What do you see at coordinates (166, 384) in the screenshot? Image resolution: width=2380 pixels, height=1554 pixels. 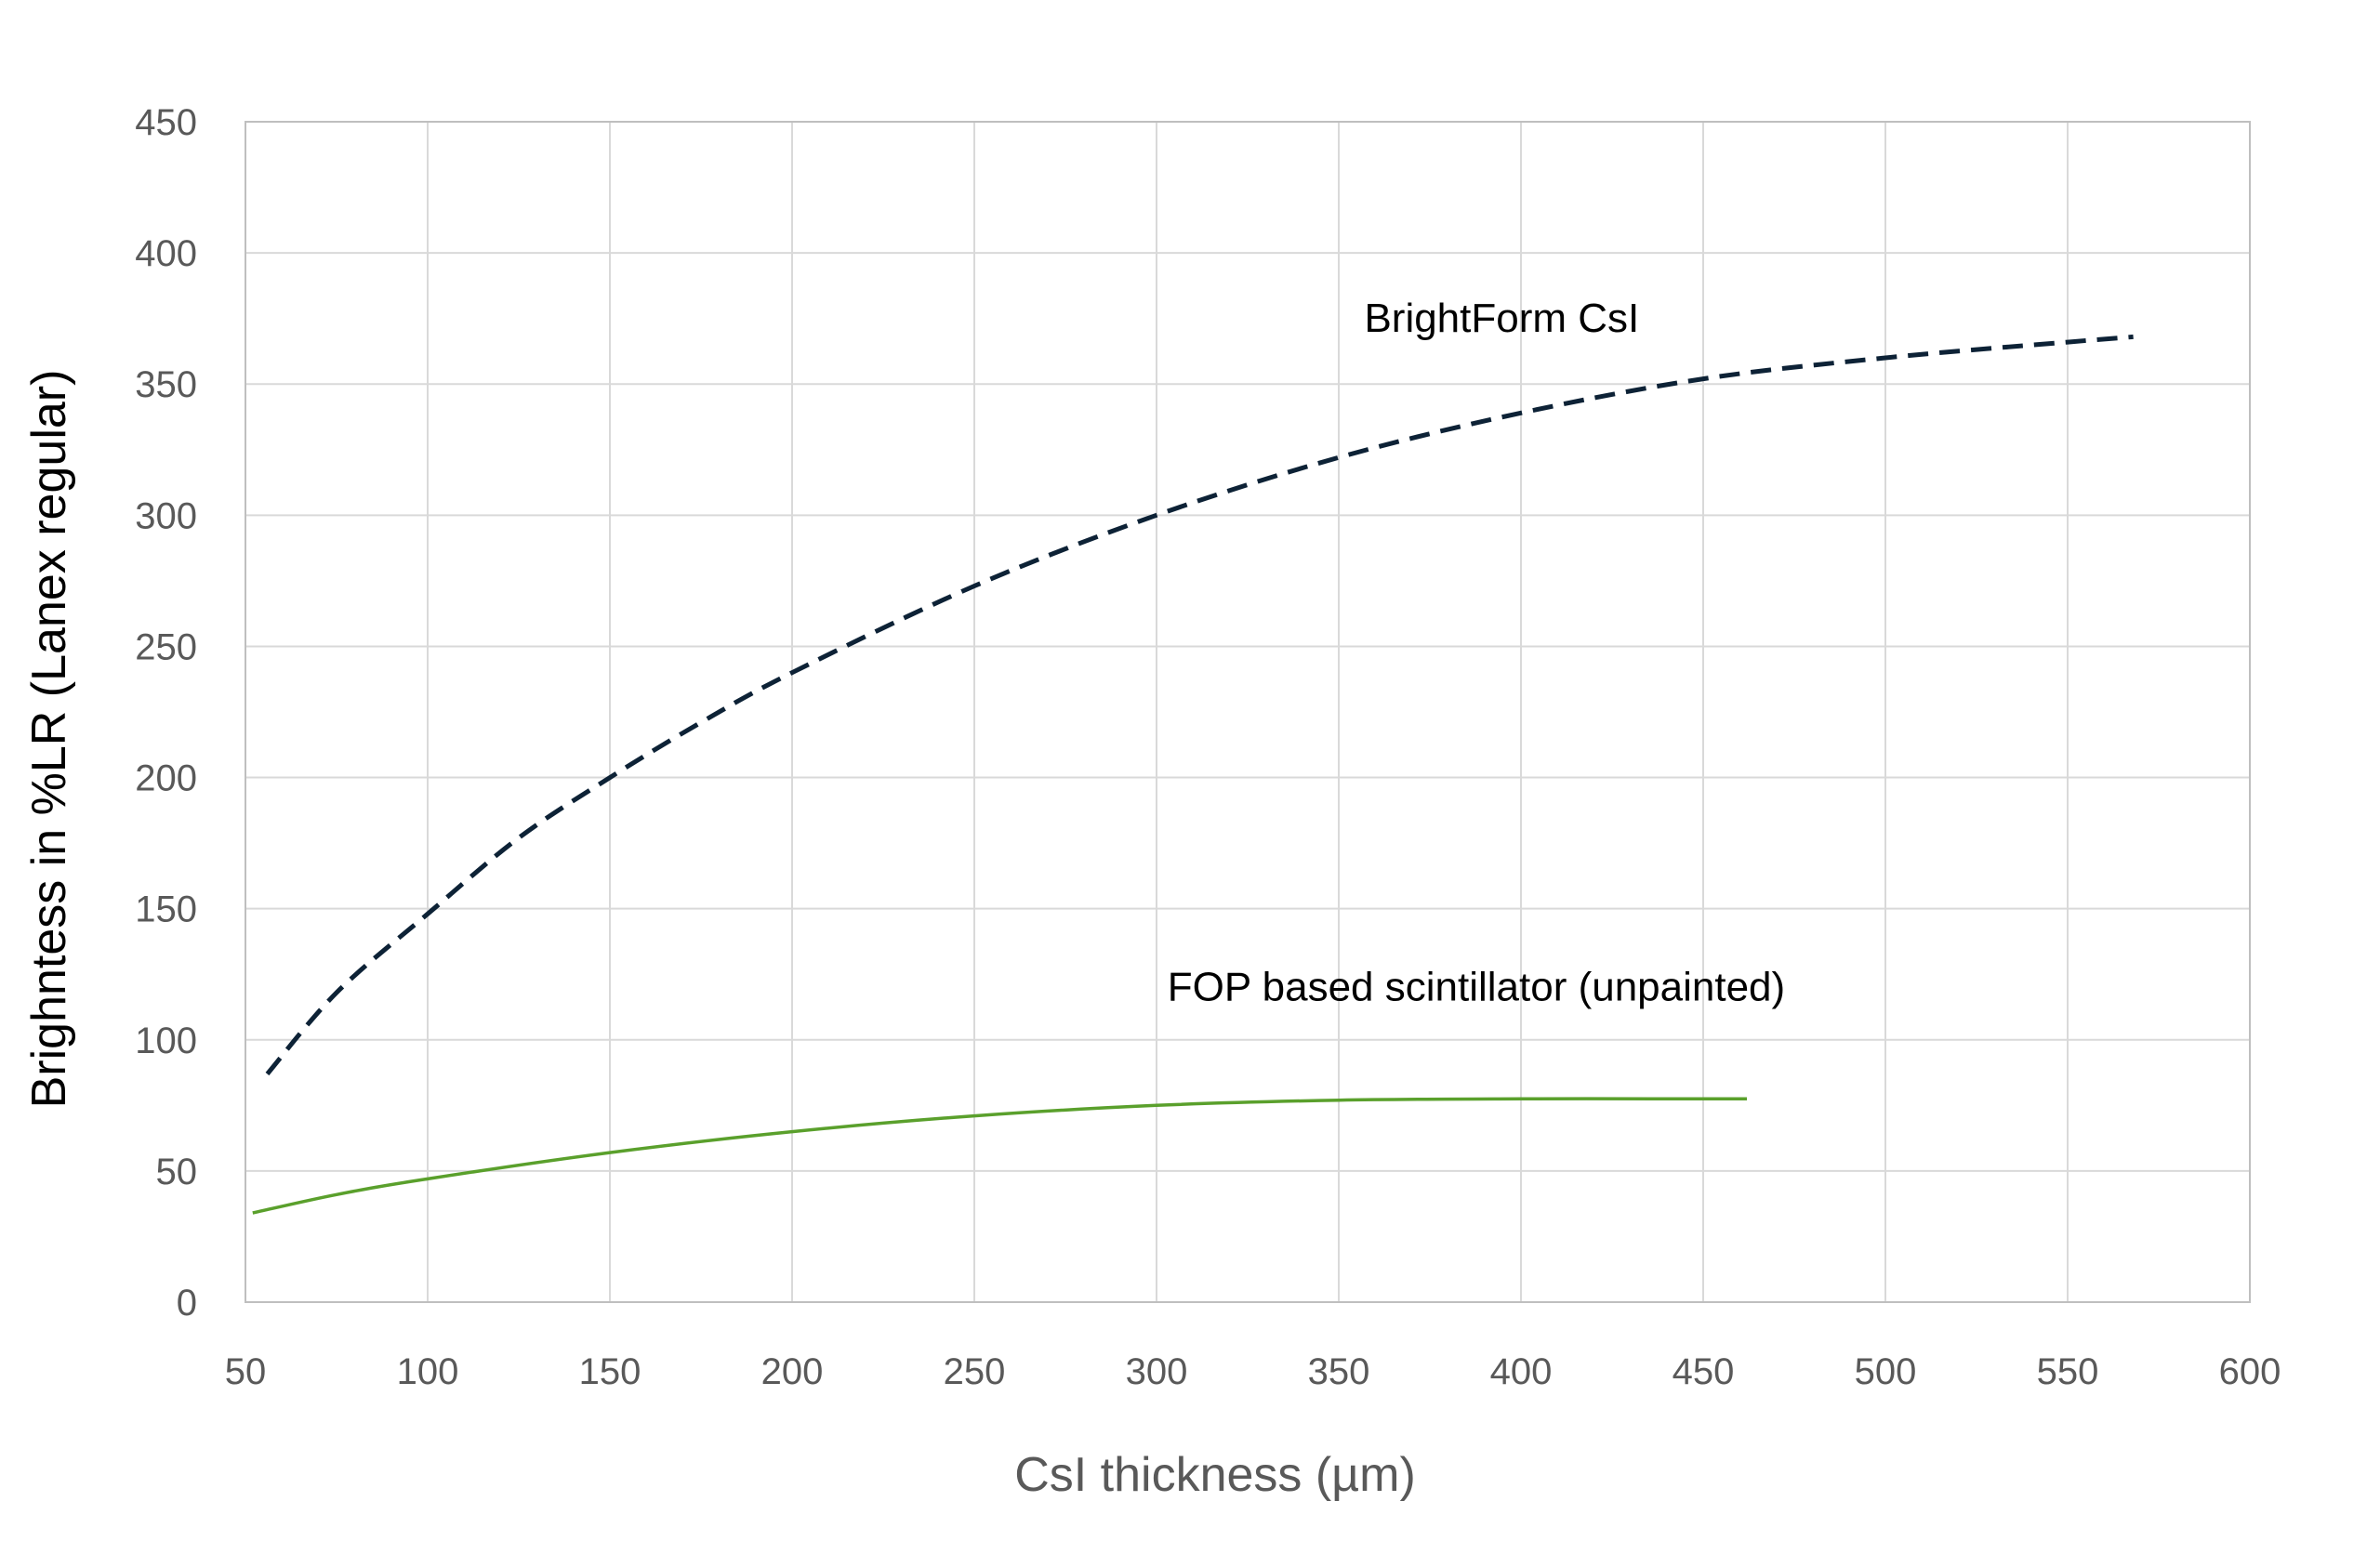 I see `y-tick-label: 350` at bounding box center [166, 384].